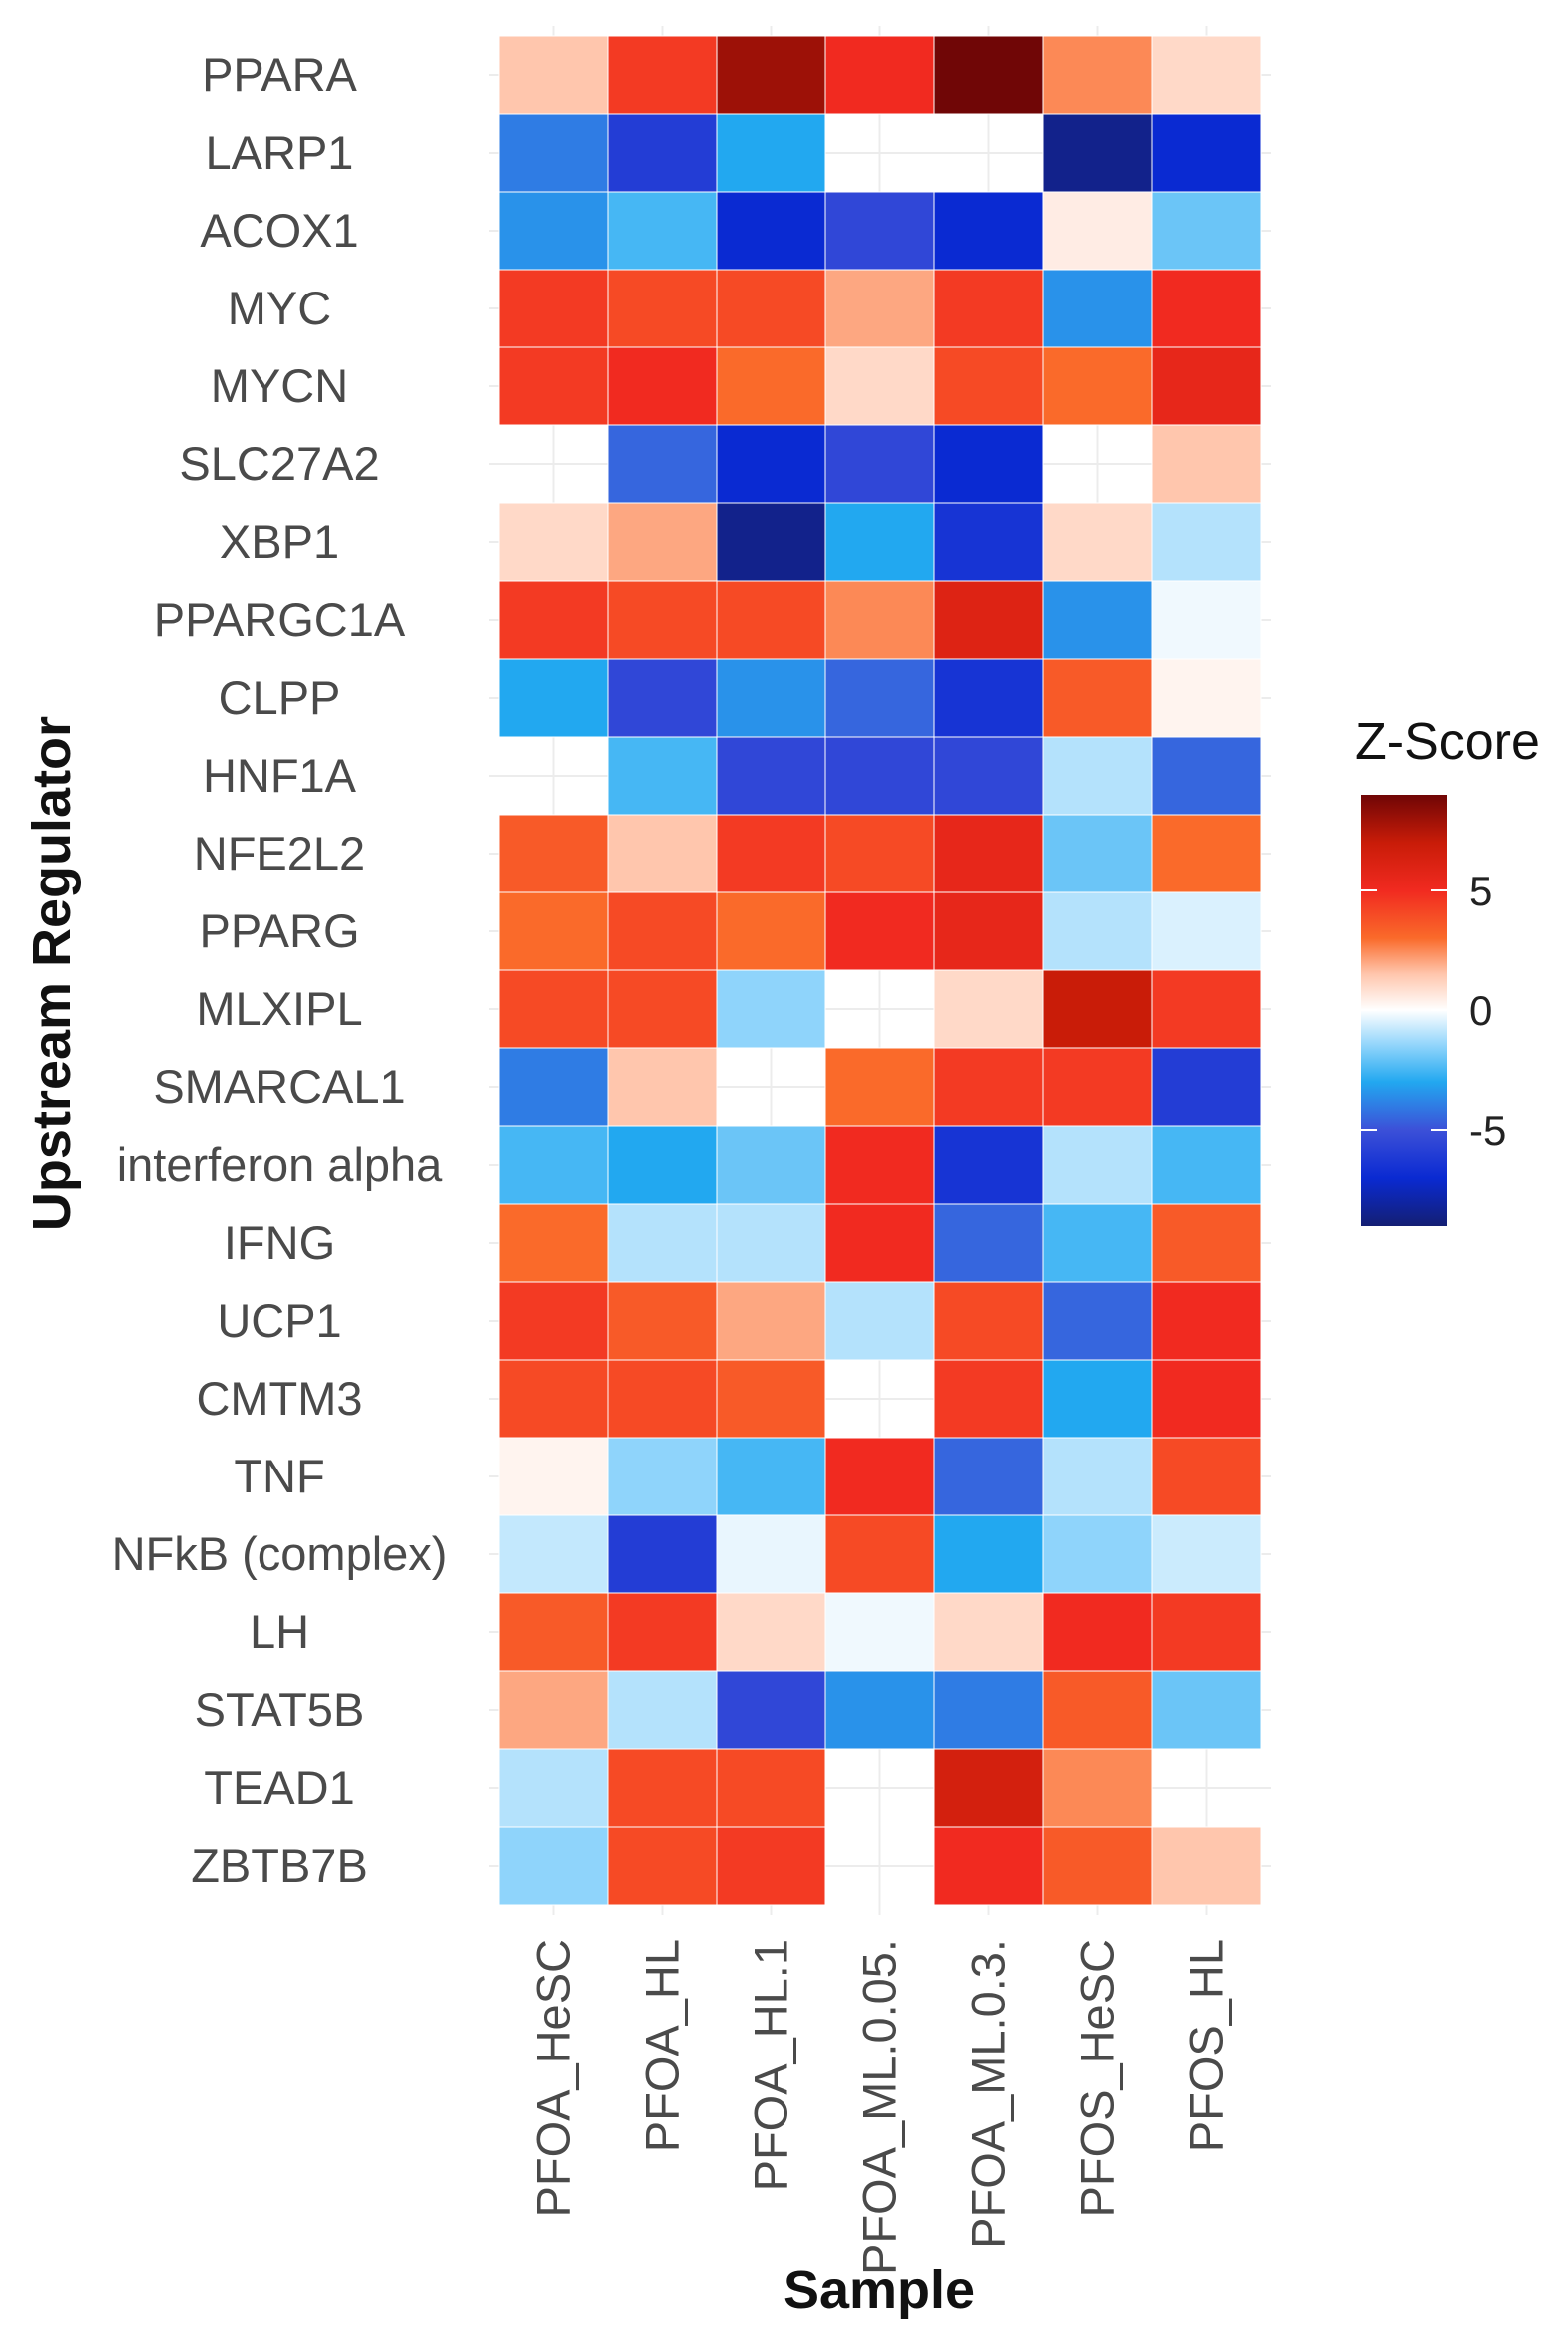  What do you see at coordinates (1447, 742) in the screenshot?
I see `legend-title: Z-Score` at bounding box center [1447, 742].